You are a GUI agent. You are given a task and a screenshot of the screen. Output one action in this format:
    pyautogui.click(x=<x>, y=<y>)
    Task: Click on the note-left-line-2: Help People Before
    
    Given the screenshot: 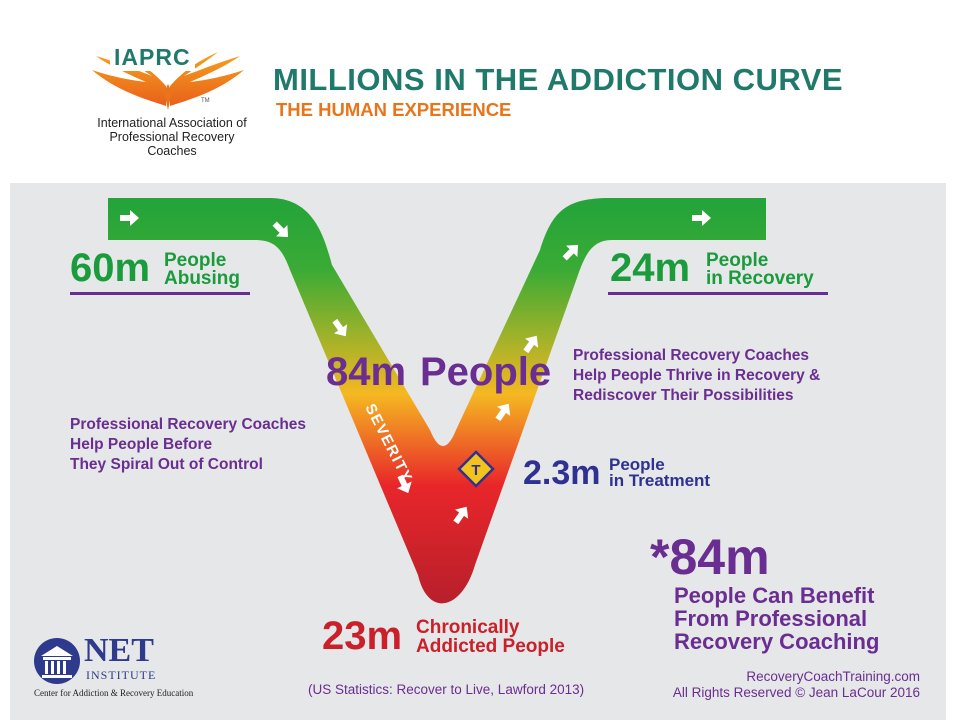 What is the action you would take?
    pyautogui.click(x=141, y=444)
    